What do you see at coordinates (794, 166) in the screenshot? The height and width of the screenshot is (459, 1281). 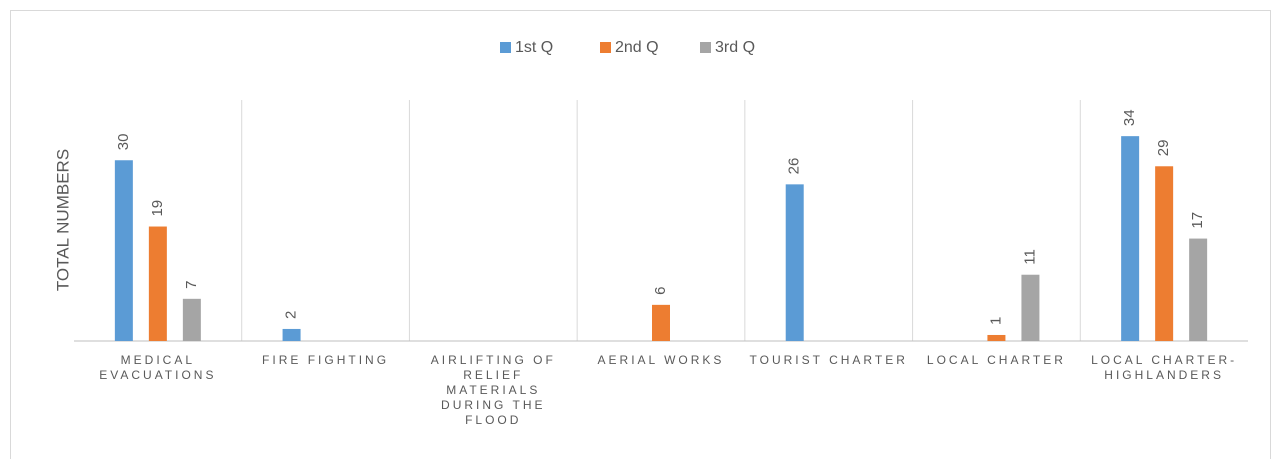 I see `data-label: 26` at bounding box center [794, 166].